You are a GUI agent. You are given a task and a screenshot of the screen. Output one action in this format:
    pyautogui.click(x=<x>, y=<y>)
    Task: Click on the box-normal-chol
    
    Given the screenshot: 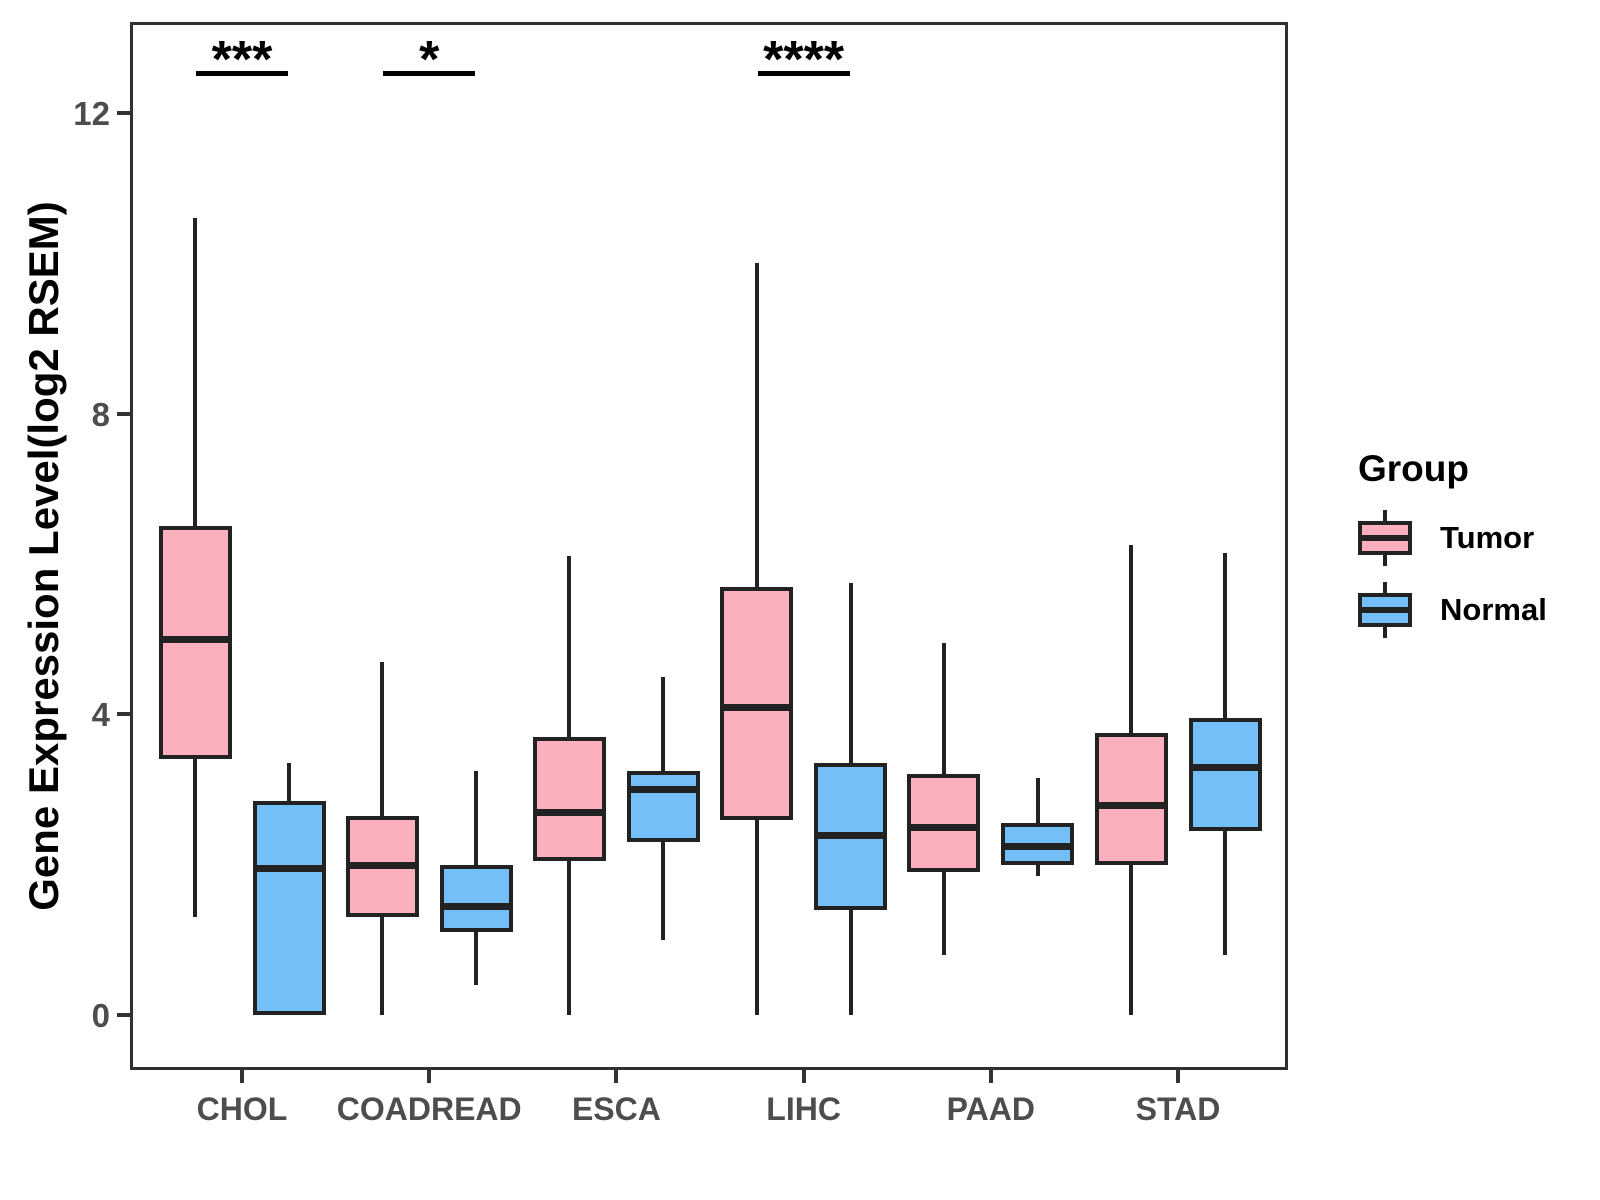 What is the action you would take?
    pyautogui.click(x=289, y=907)
    